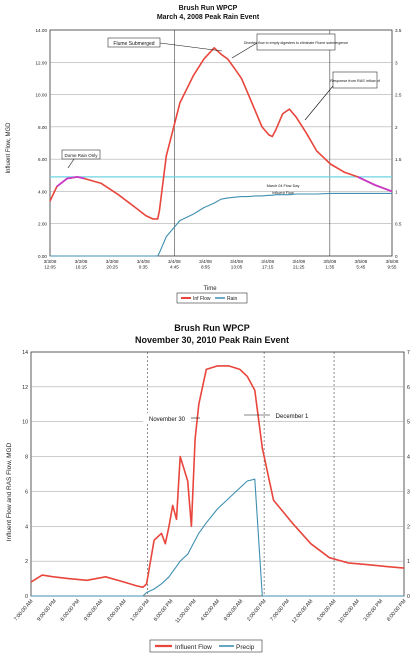 This screenshot has height=659, width=417. I want to click on chart2-annotation-dec1: December 1, so click(292, 417).